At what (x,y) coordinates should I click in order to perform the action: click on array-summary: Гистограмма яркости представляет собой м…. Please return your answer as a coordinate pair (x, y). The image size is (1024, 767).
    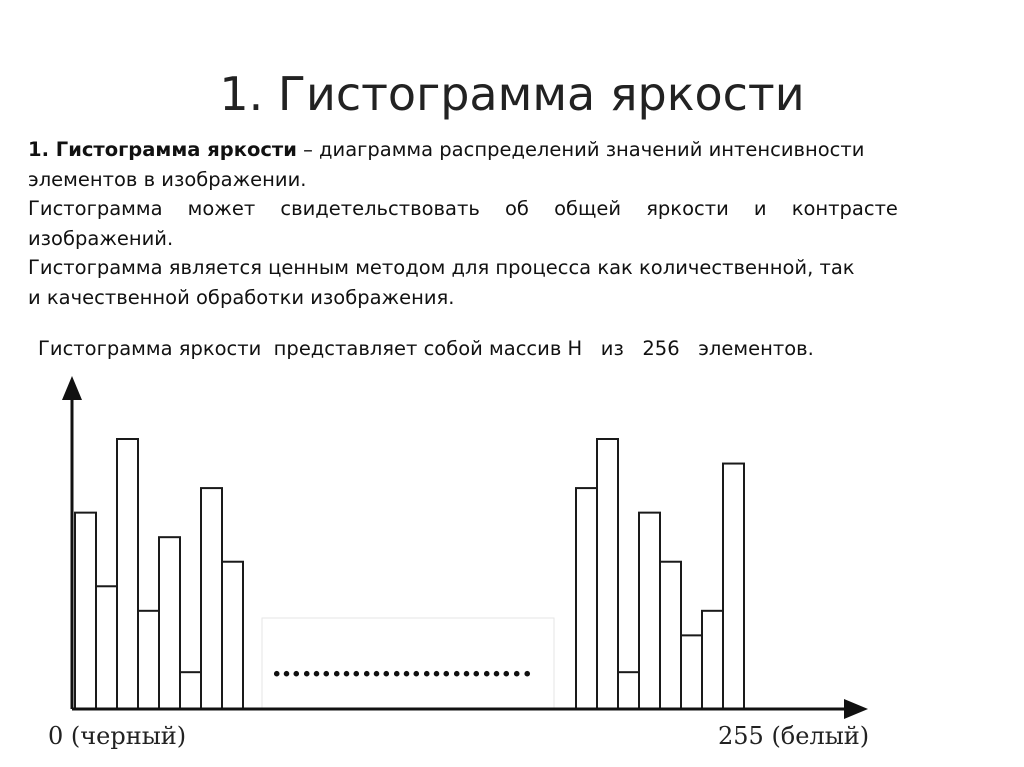
    Looking at the image, I should click on (426, 348).